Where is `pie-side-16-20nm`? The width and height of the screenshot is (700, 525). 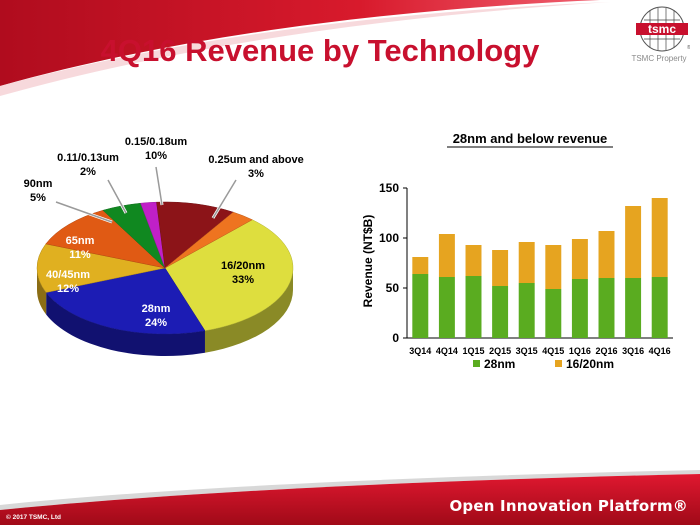
pie-side-16-20nm is located at coordinates (248, 310).